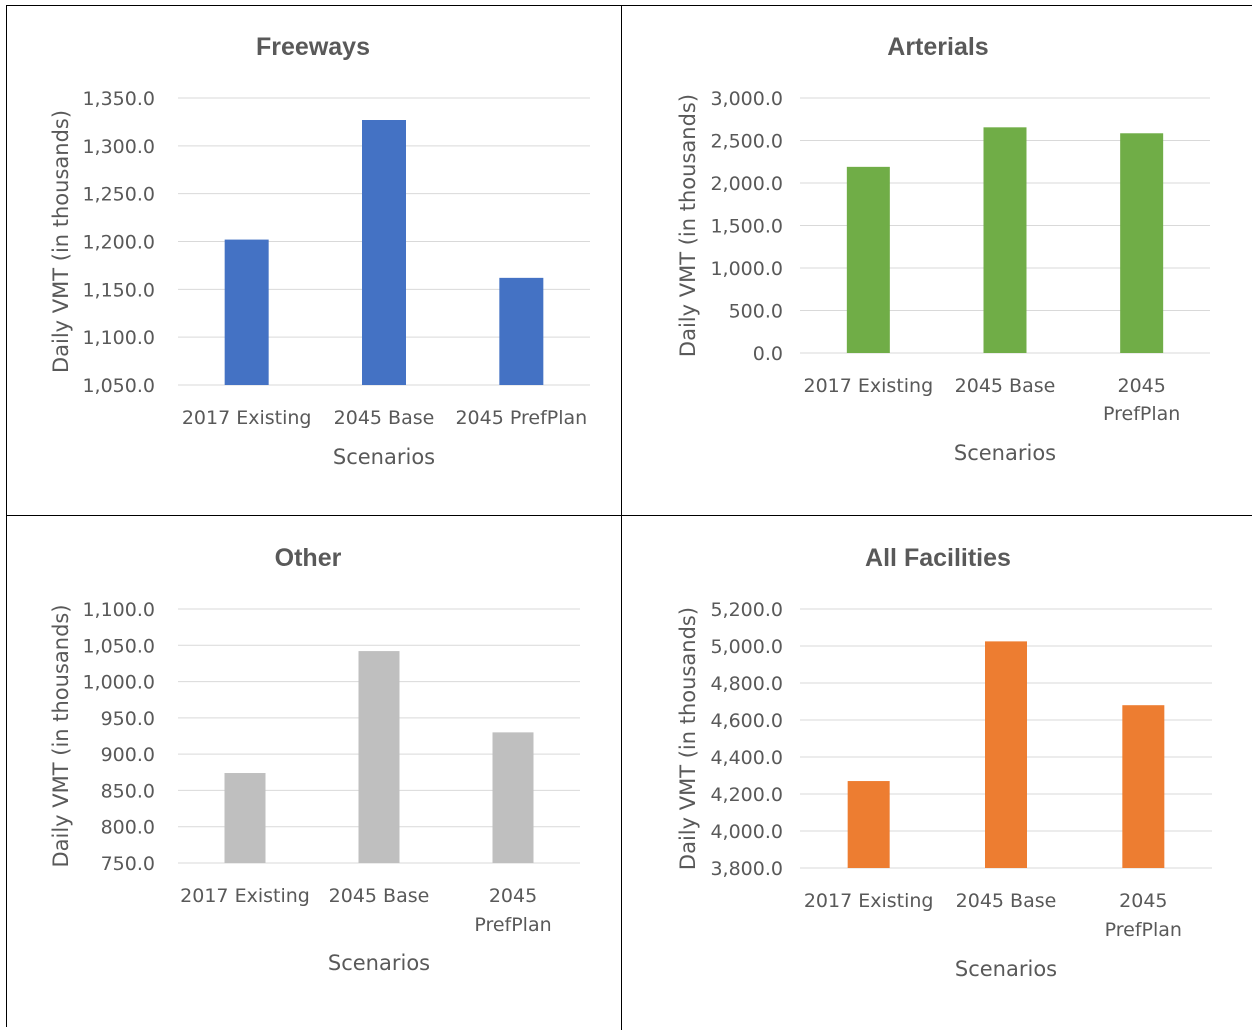 This screenshot has height=1030, width=1252. Describe the element at coordinates (746, 184) in the screenshot. I see `y-tick-label: 2,000.0` at that location.